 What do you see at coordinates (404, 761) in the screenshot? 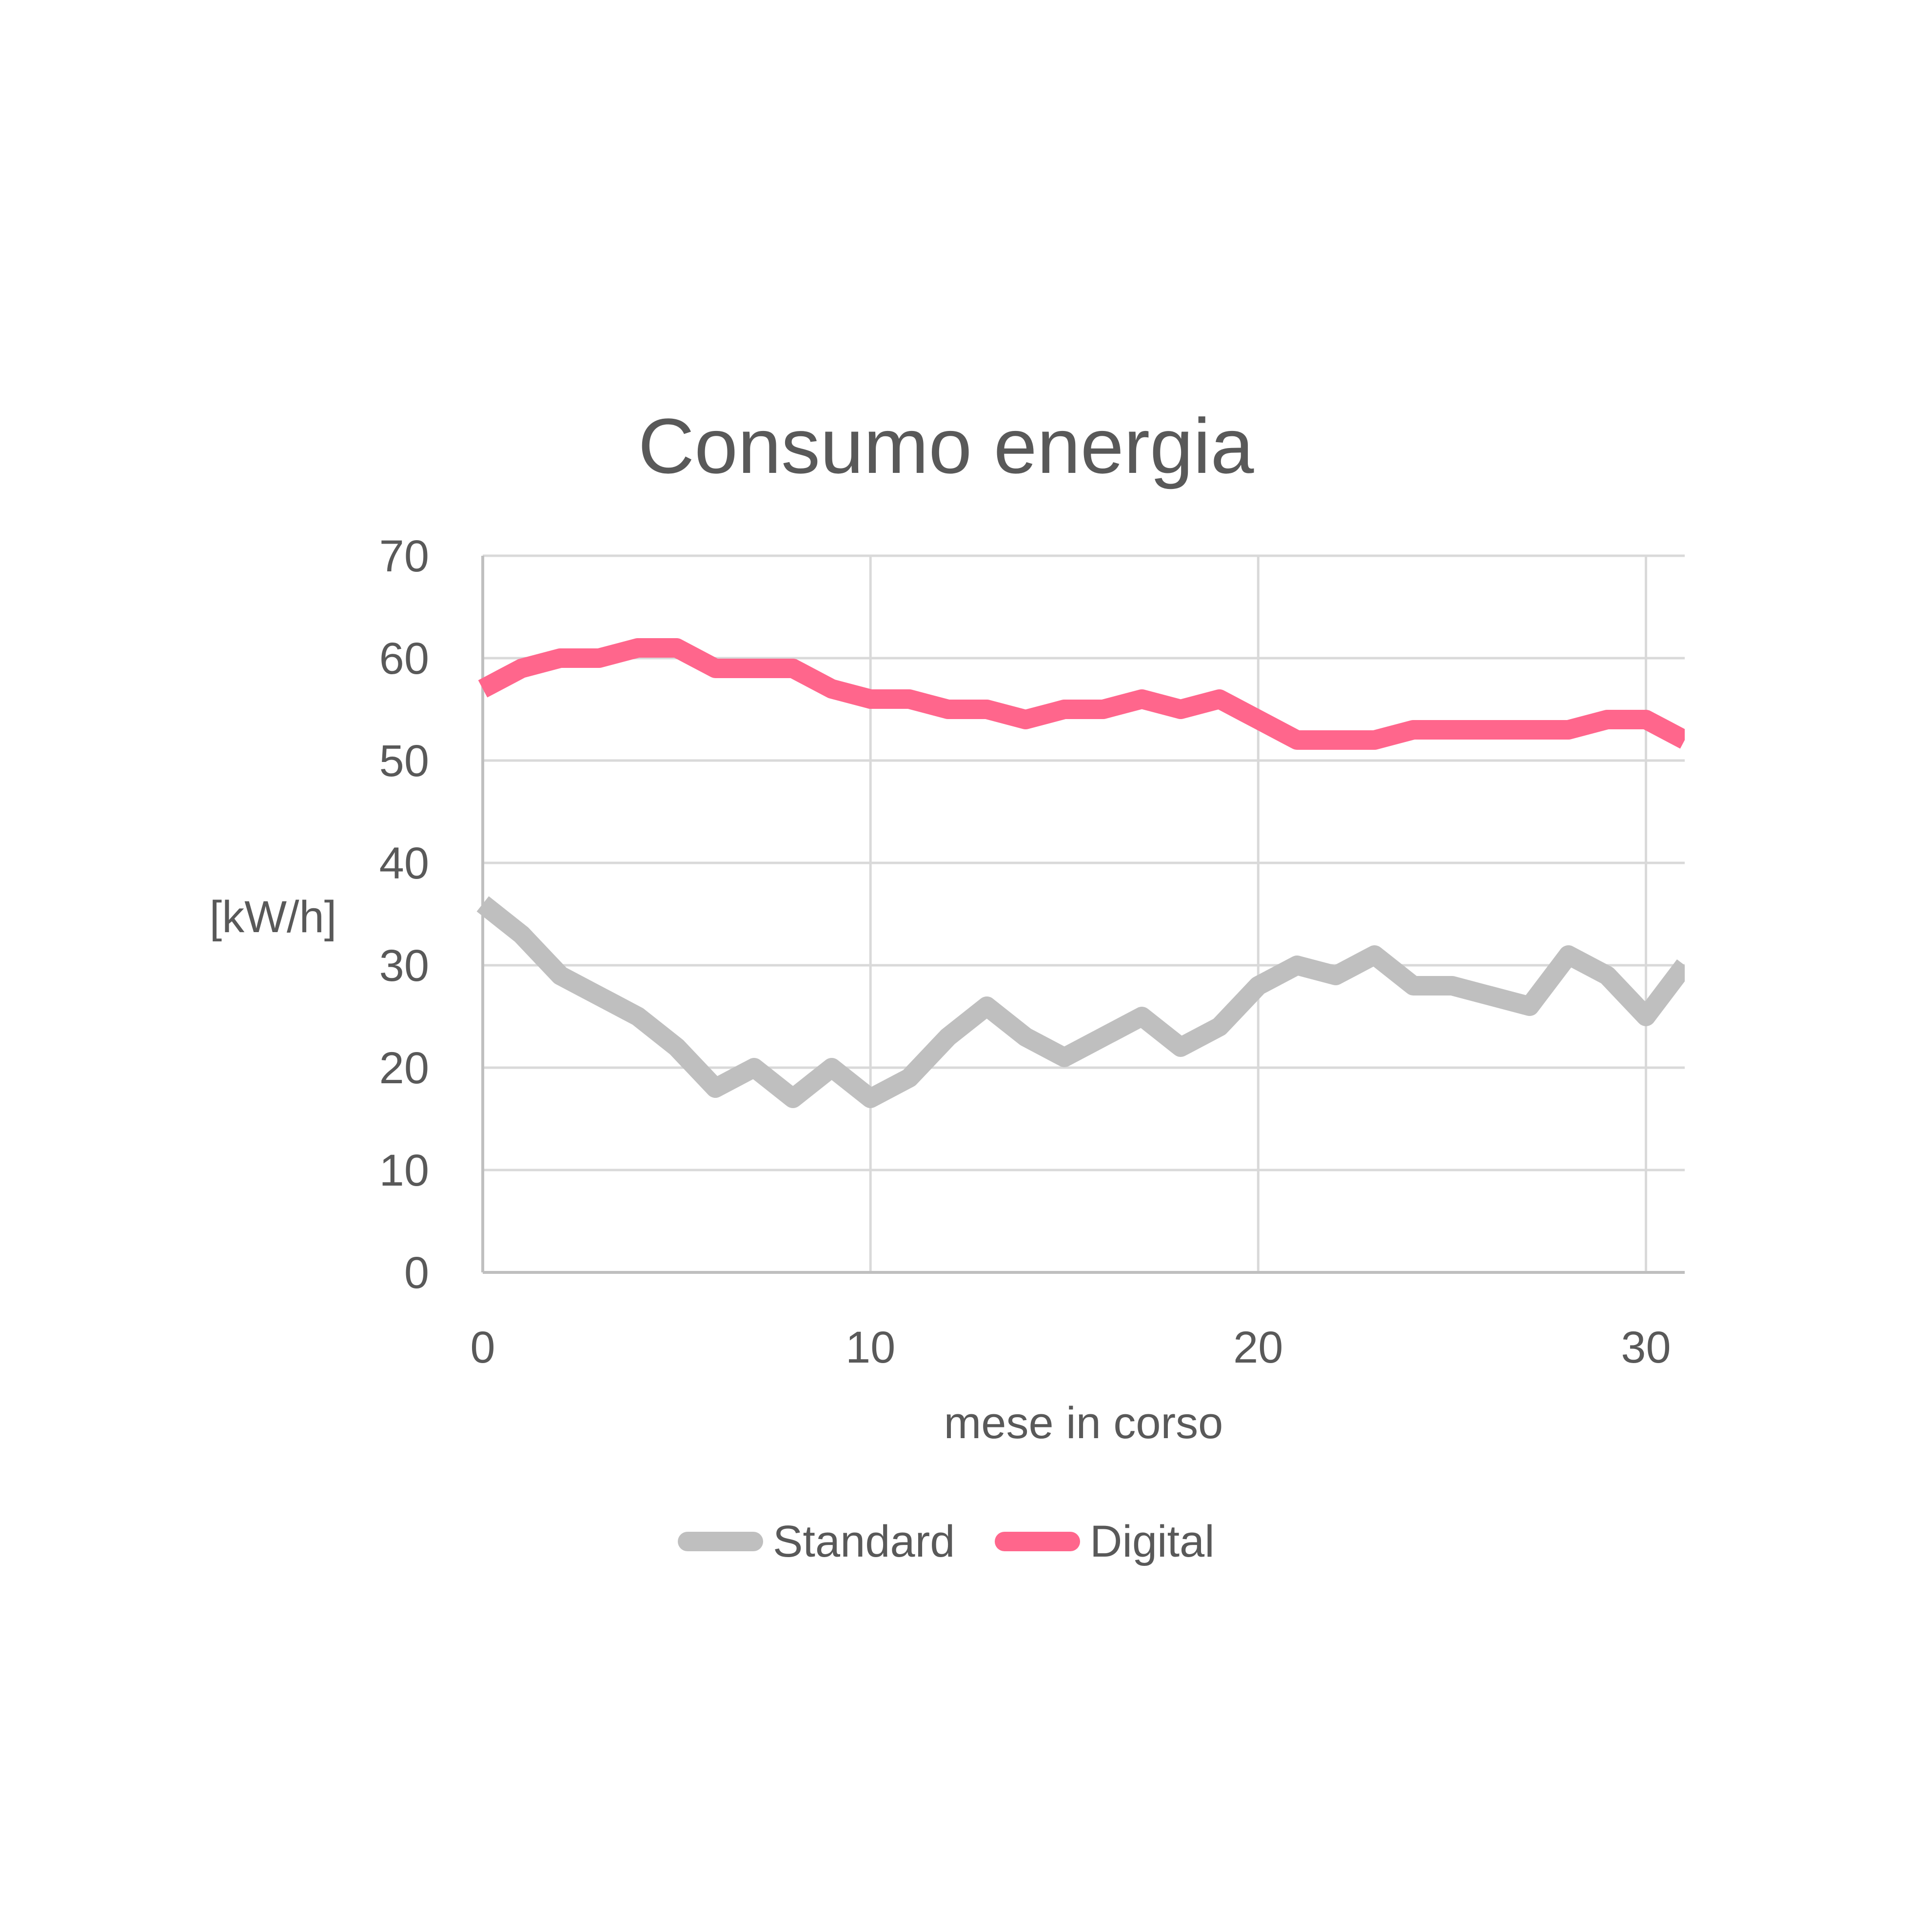
I see `y-tick-label: 50` at bounding box center [404, 761].